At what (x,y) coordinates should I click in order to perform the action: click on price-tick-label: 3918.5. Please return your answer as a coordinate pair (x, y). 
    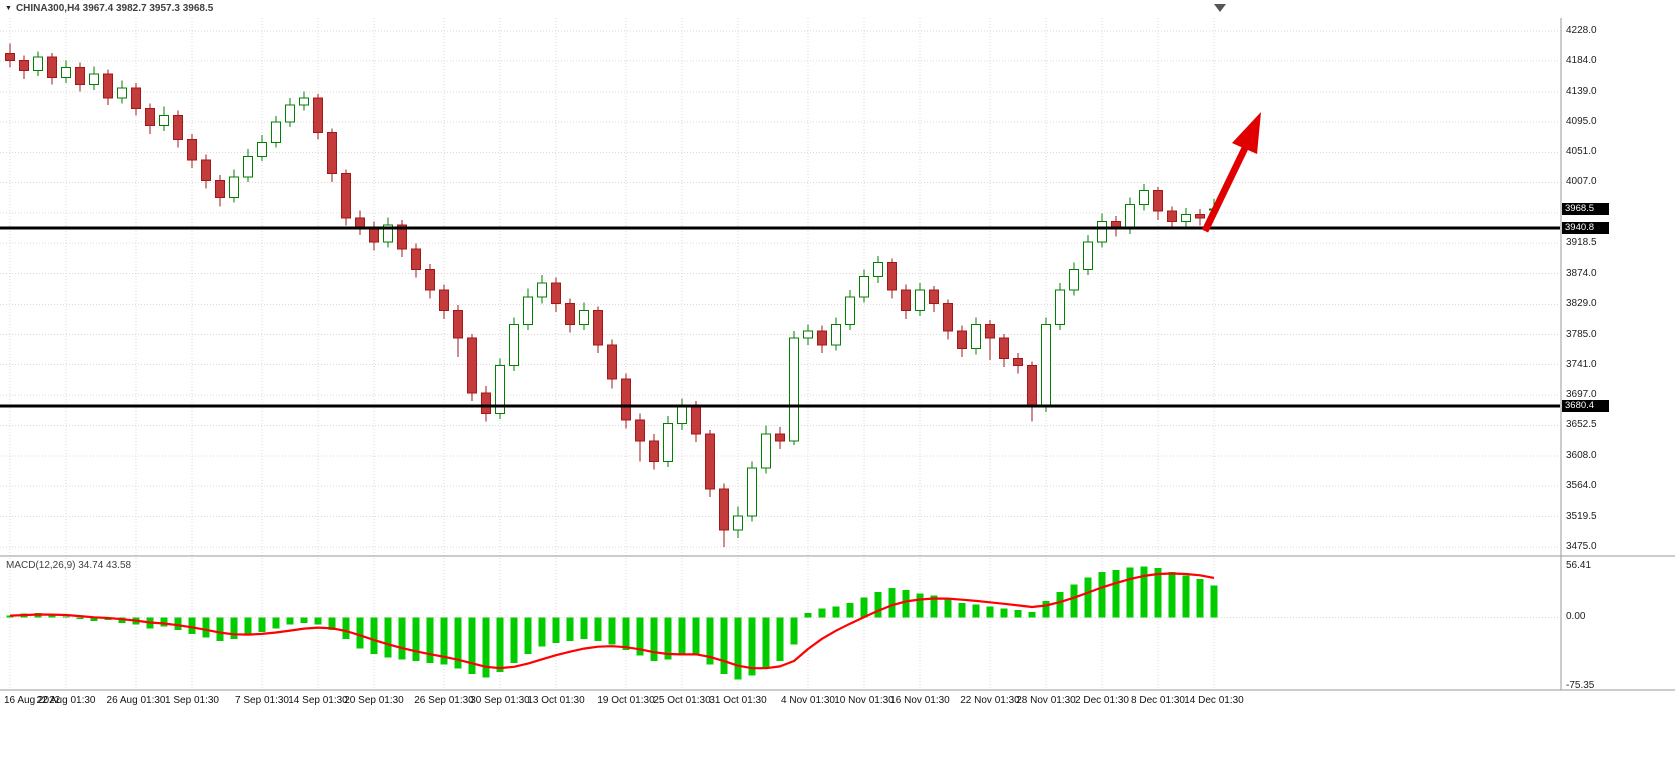
    Looking at the image, I should click on (1581, 243).